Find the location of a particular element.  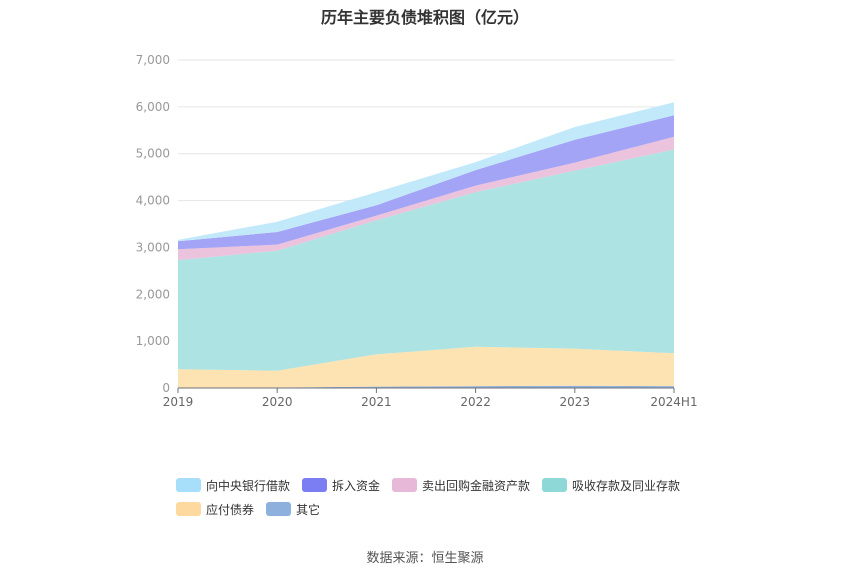

legend-label: 向中央银行借款 is located at coordinates (248, 485).